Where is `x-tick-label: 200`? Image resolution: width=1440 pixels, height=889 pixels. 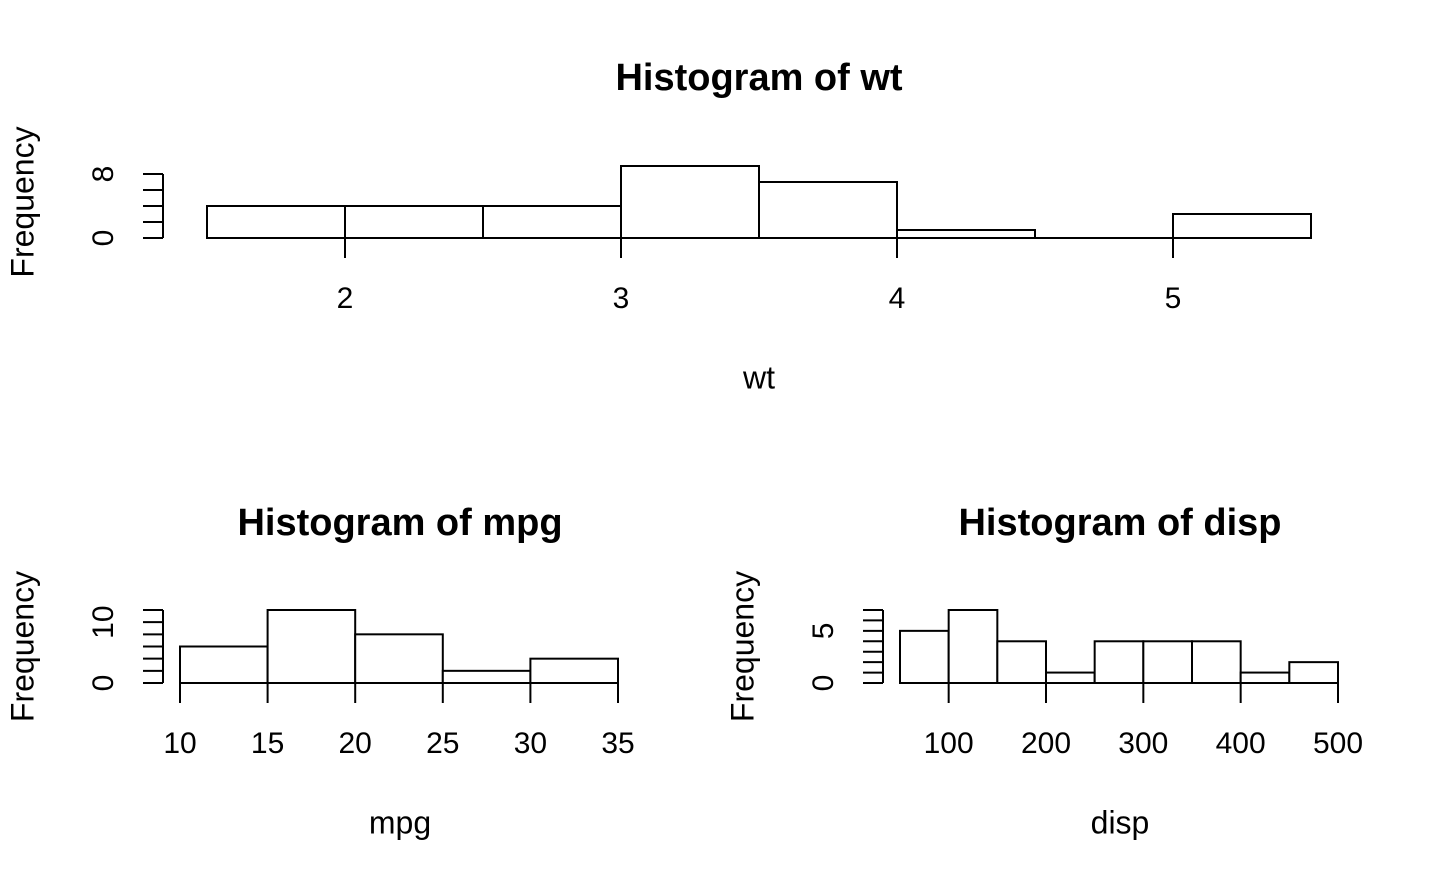
x-tick-label: 200 is located at coordinates (1046, 743).